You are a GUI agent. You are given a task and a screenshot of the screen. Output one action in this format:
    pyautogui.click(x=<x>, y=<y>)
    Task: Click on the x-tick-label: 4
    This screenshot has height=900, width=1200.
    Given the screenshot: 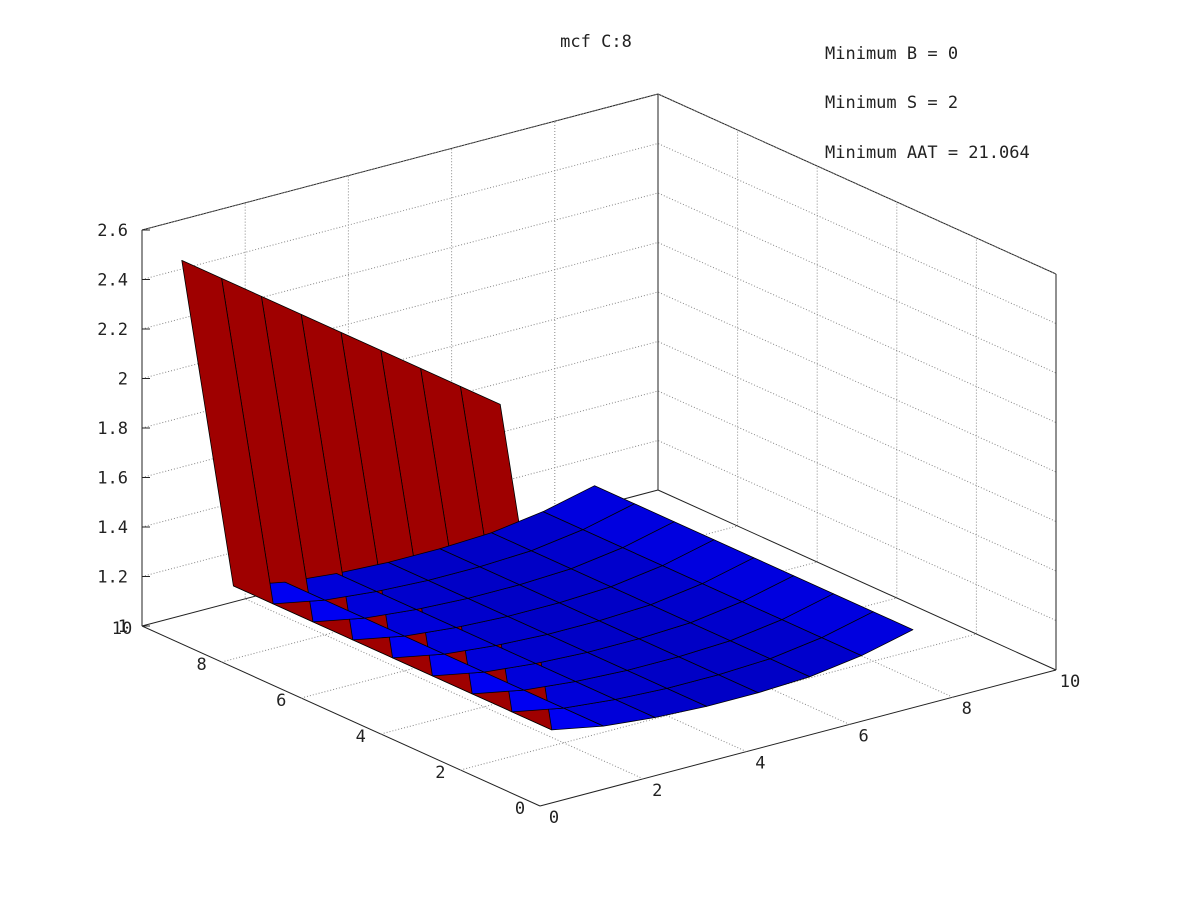 What is the action you would take?
    pyautogui.click(x=760, y=764)
    